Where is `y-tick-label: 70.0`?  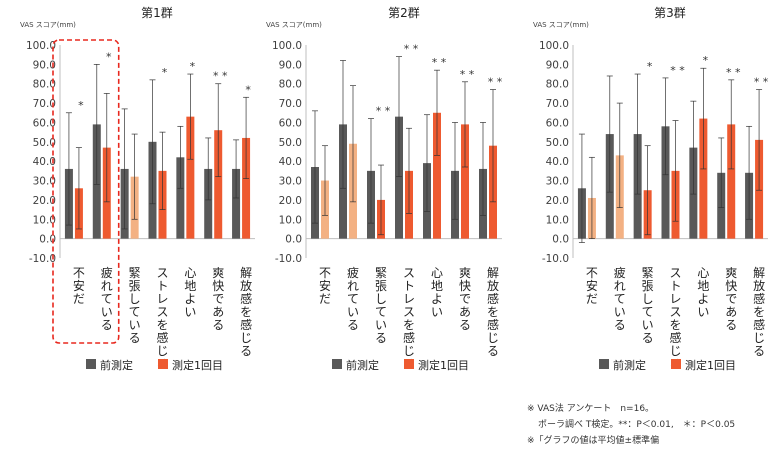 y-tick-label: 70.0 is located at coordinates (290, 104).